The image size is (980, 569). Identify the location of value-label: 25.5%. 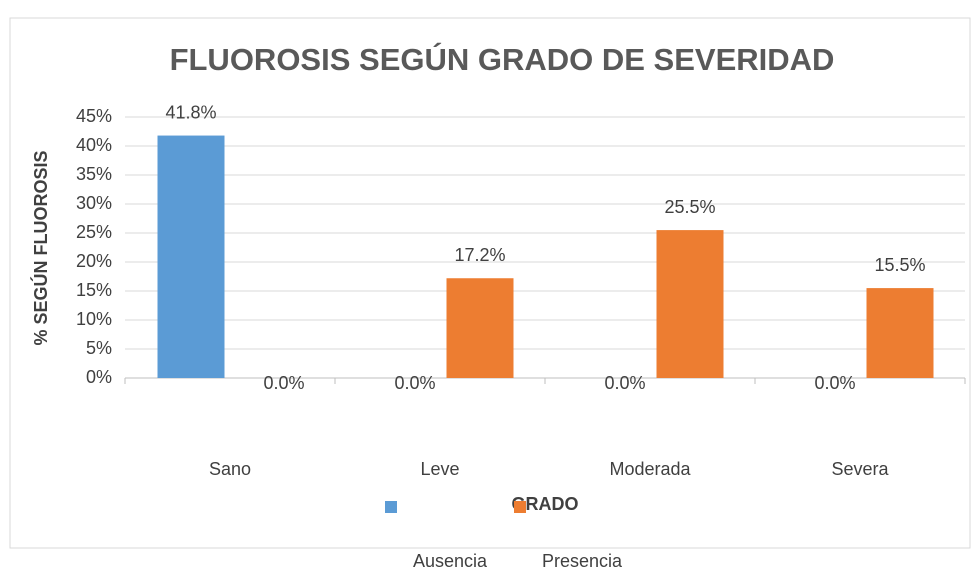
(689, 207).